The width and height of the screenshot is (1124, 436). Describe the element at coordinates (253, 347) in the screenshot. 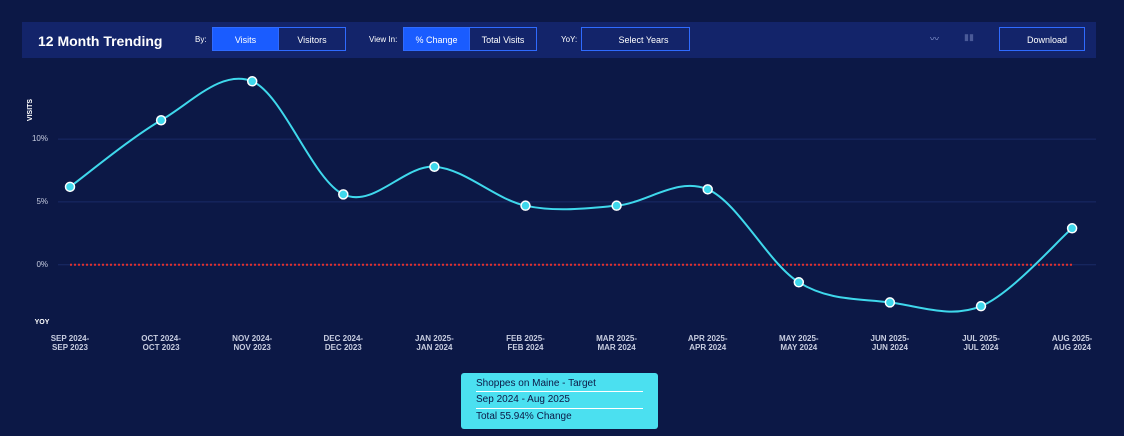

I see `x-tick-label: NOV 2023` at that location.